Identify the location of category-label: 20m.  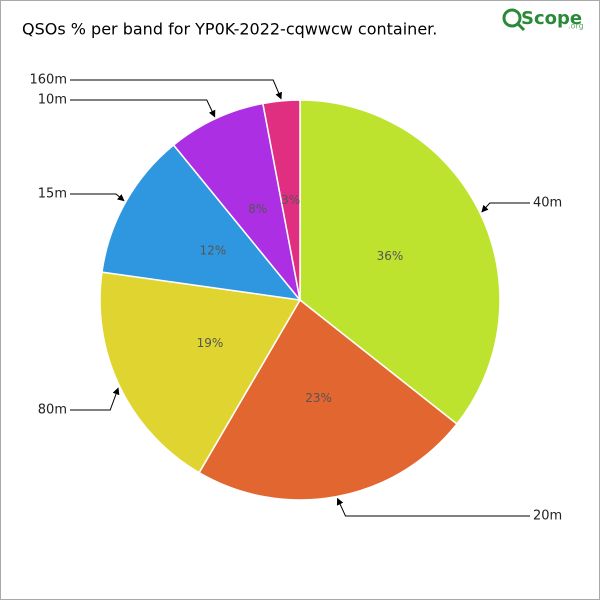
(547, 516).